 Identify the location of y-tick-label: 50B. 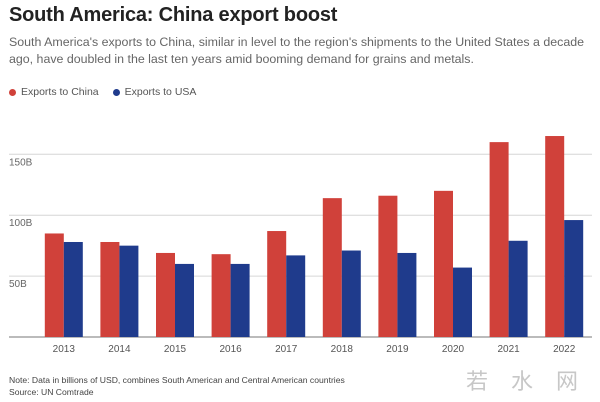
(18, 284).